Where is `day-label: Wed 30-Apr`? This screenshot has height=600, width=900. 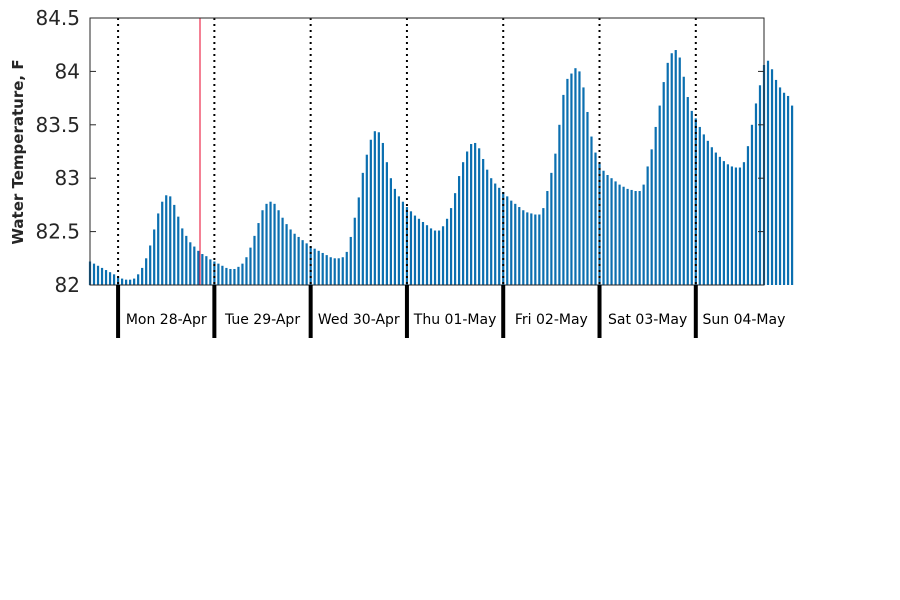
day-label: Wed 30-Apr is located at coordinates (359, 320).